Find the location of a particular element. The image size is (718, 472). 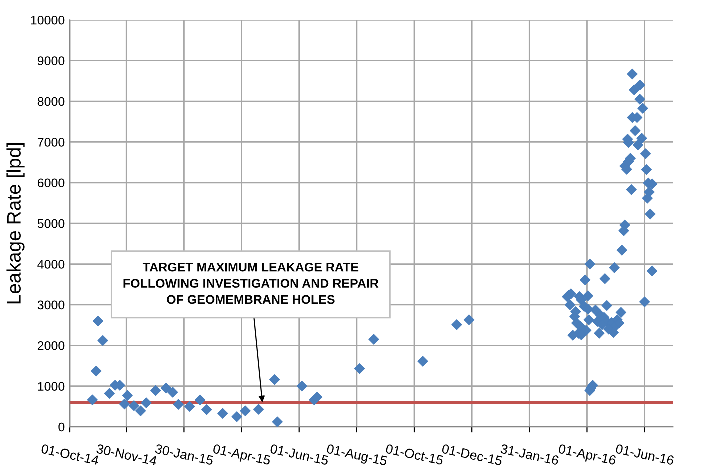

y-tick-label: 3000 is located at coordinates (51, 305).